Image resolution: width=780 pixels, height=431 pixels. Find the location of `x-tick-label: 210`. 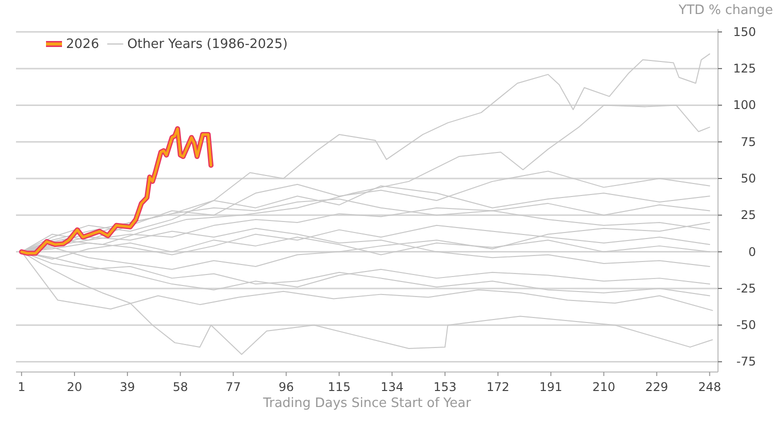

x-tick-label: 210 is located at coordinates (604, 387).